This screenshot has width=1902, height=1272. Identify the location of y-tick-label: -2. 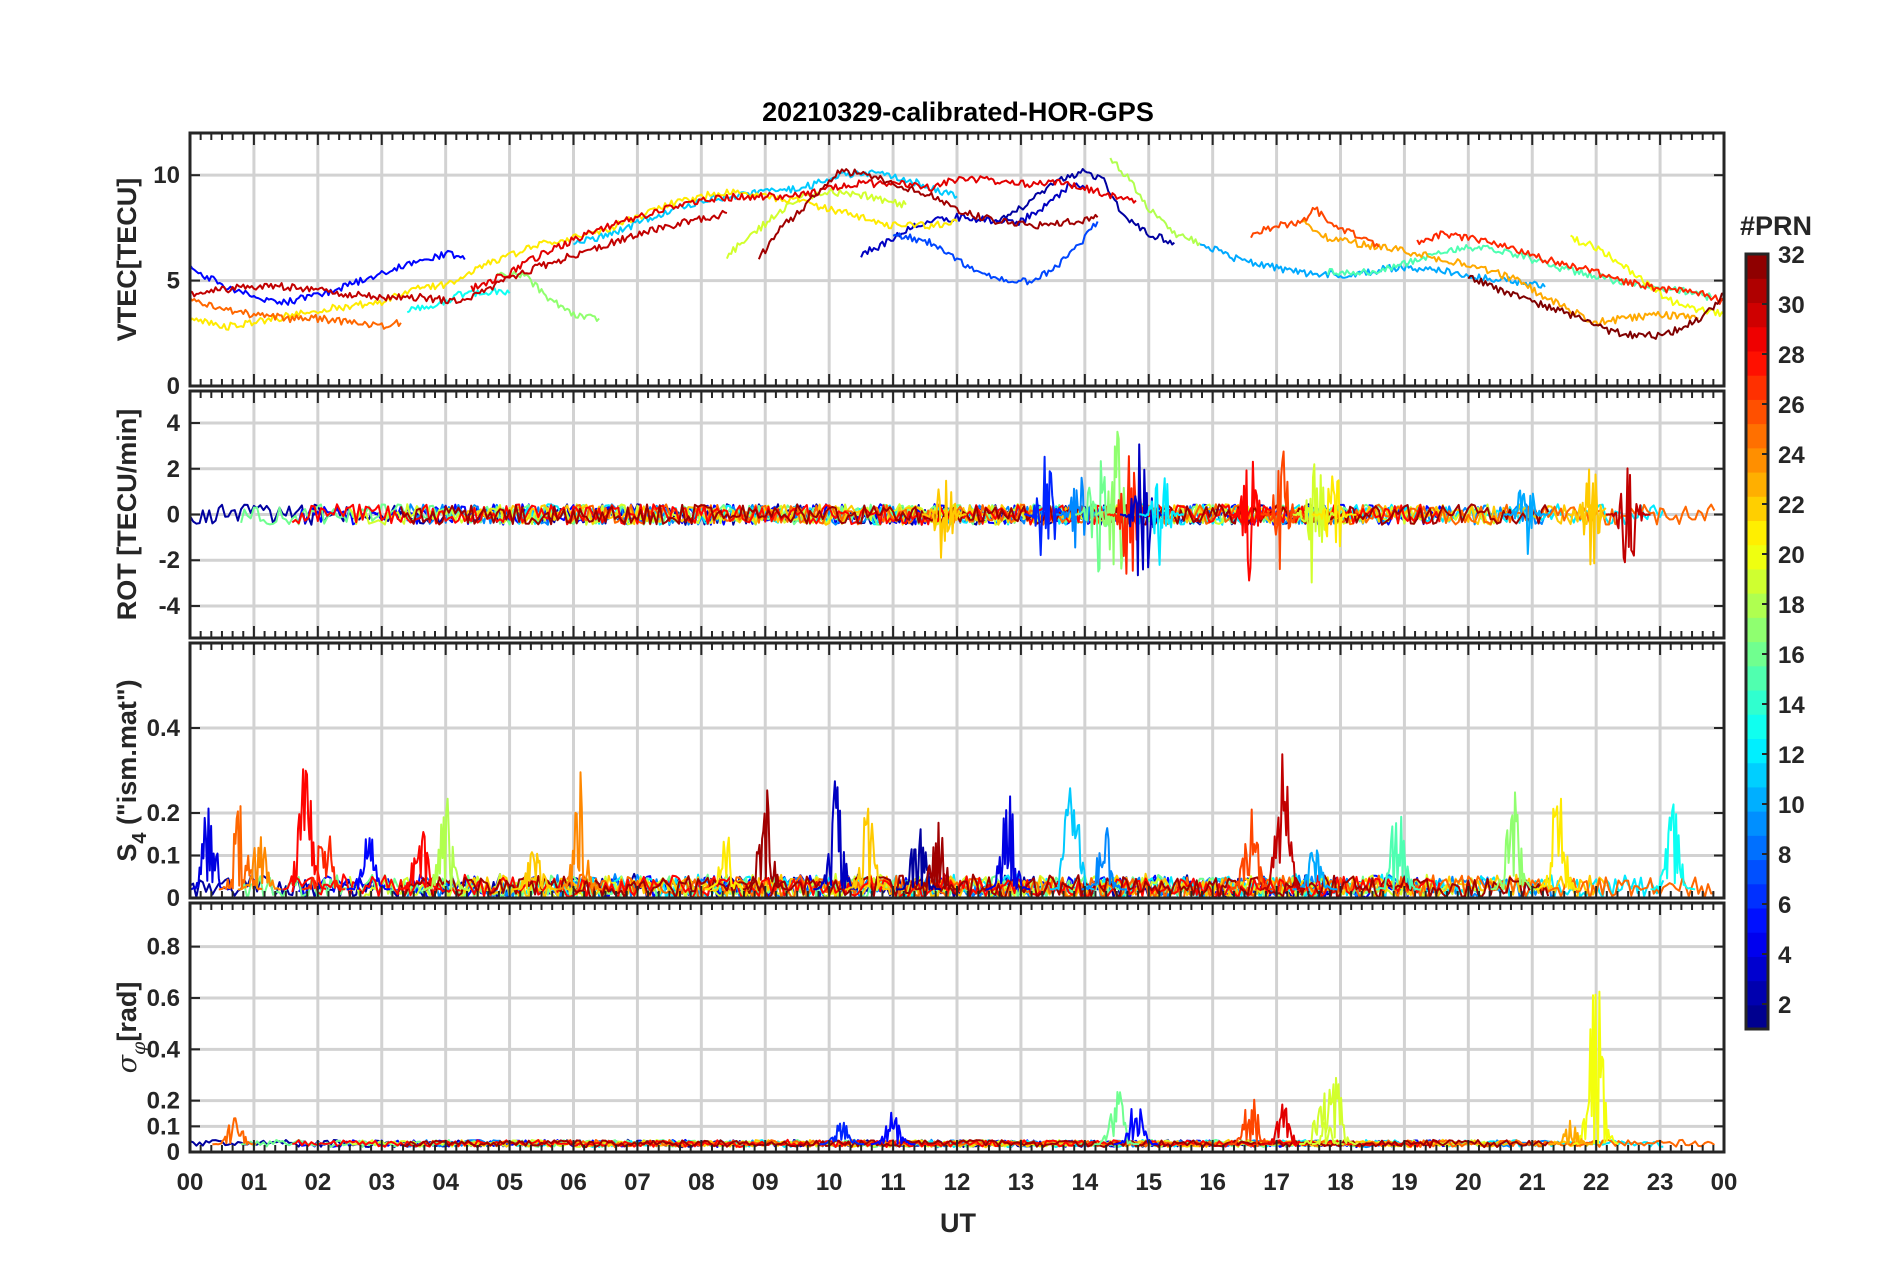
(169, 560).